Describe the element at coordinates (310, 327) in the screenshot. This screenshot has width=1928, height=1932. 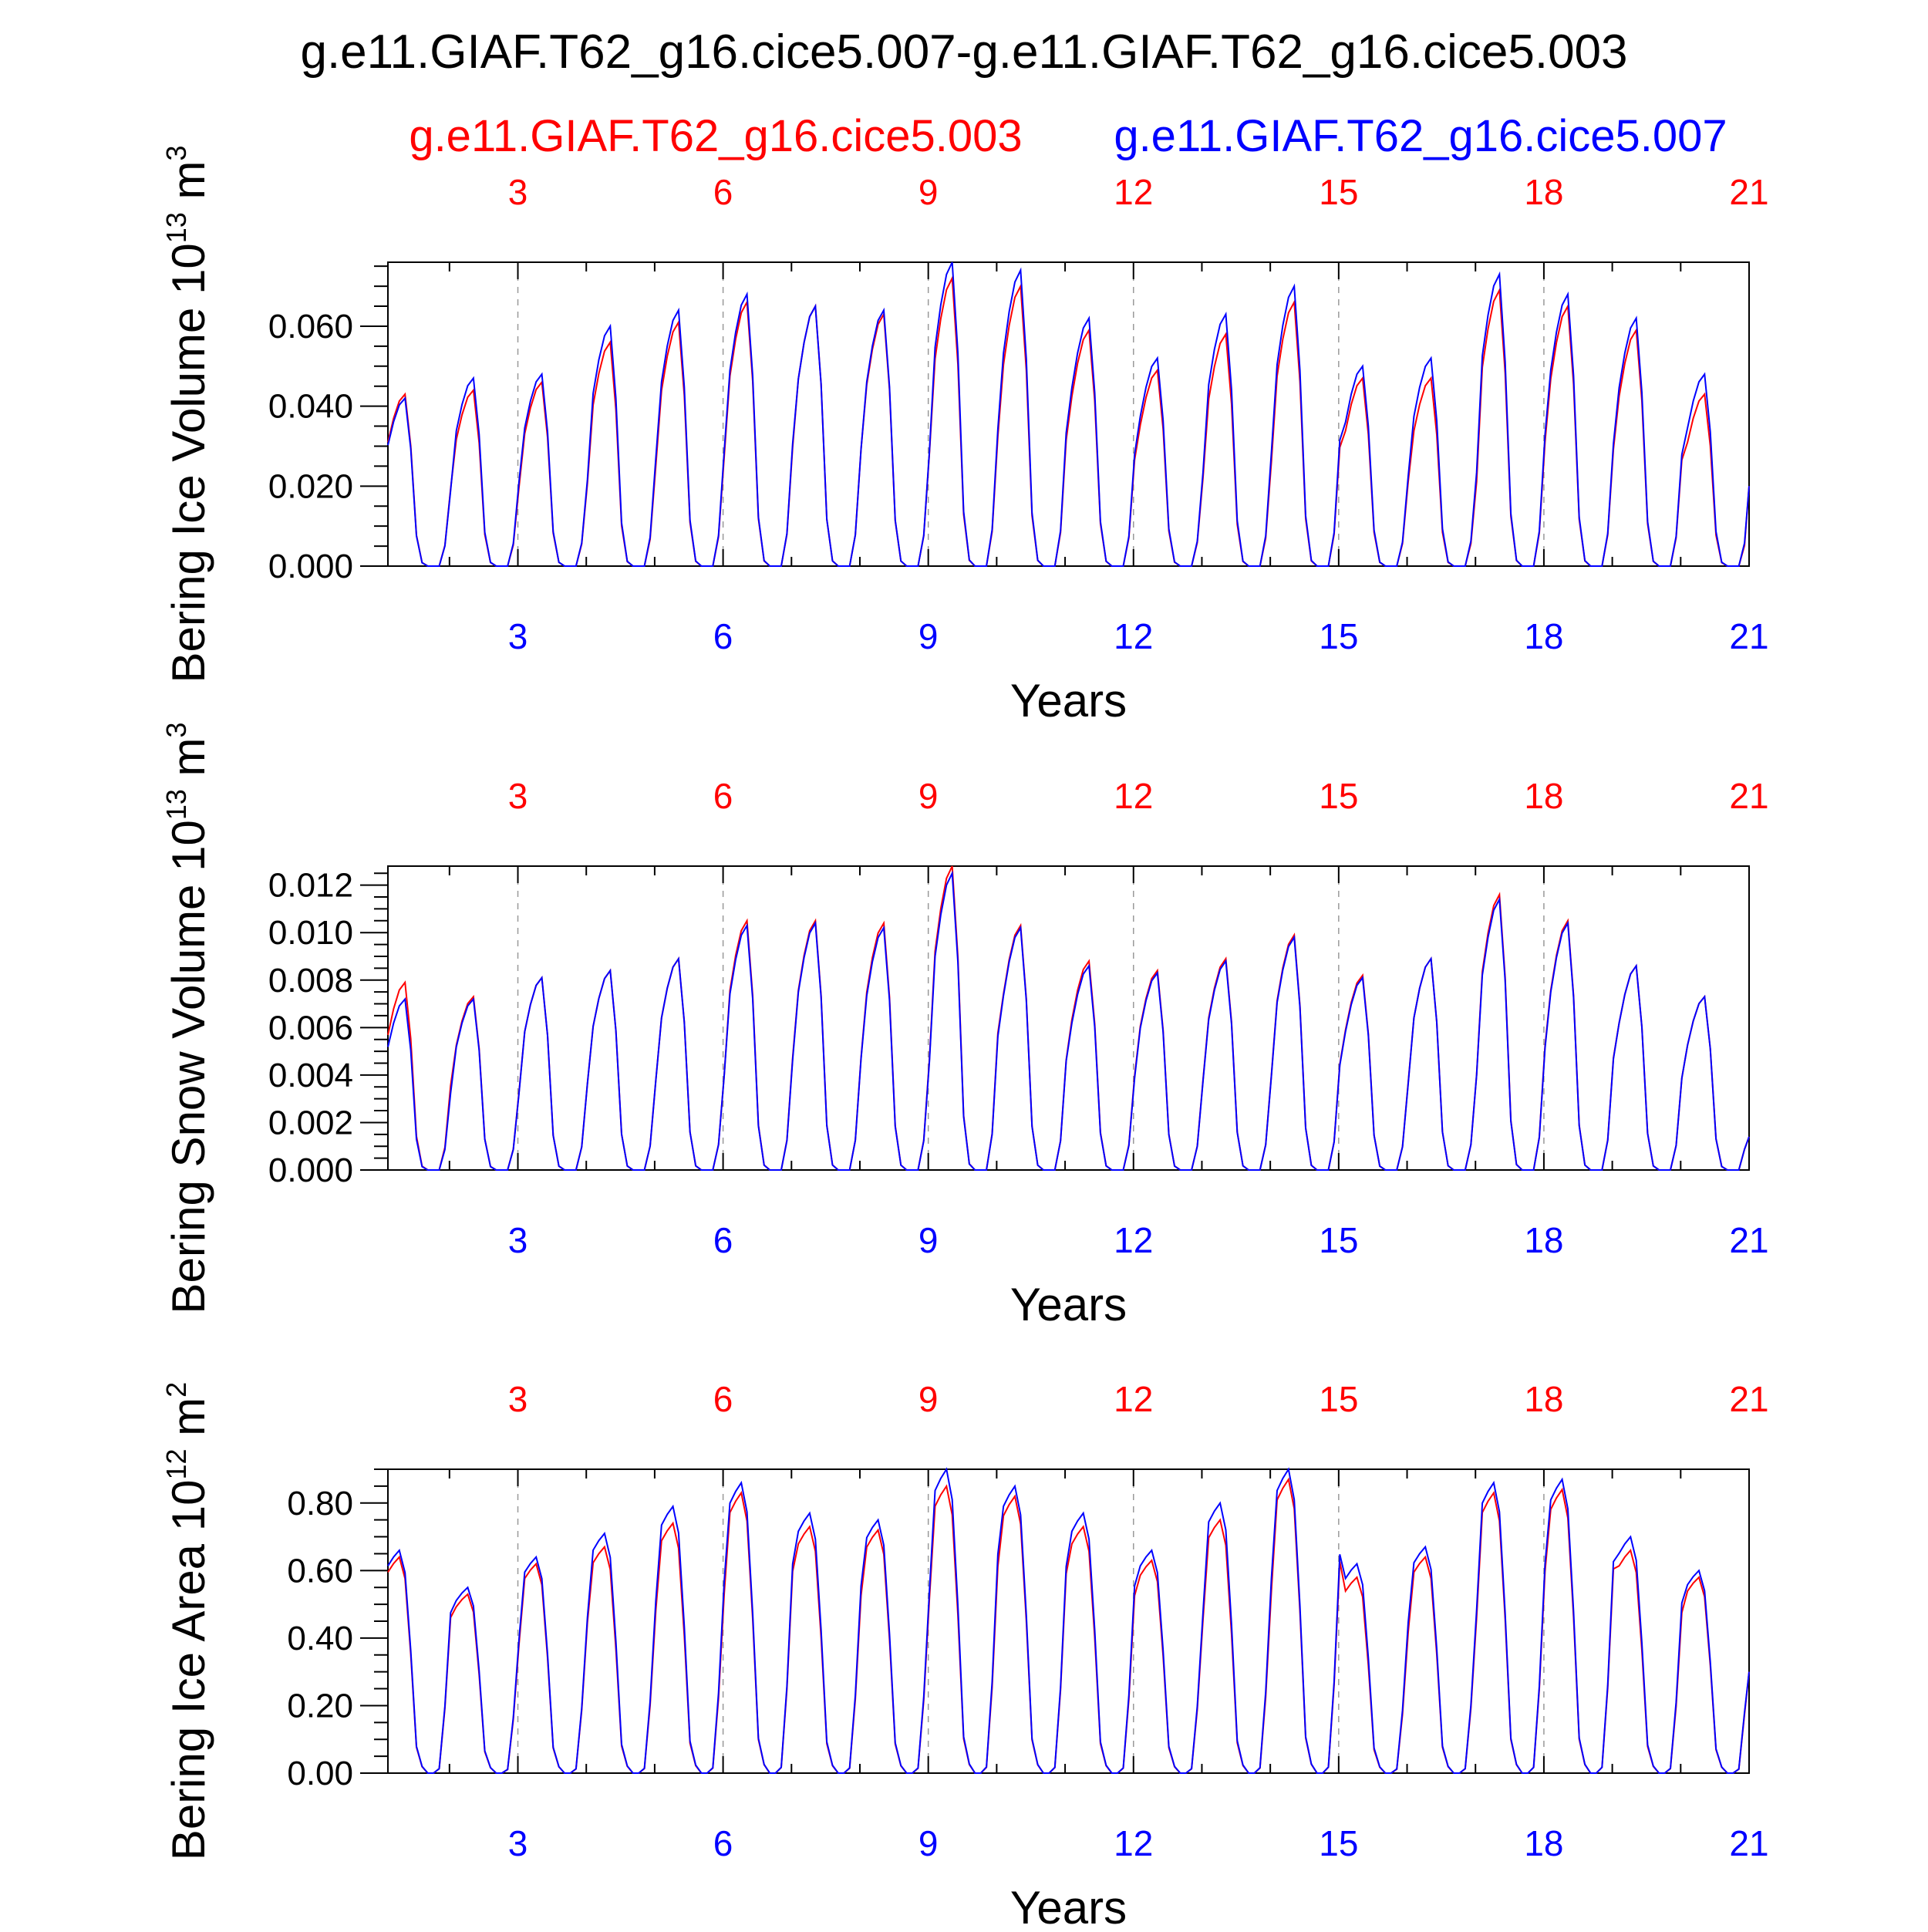
I see `y-tick-label: 0.060` at that location.